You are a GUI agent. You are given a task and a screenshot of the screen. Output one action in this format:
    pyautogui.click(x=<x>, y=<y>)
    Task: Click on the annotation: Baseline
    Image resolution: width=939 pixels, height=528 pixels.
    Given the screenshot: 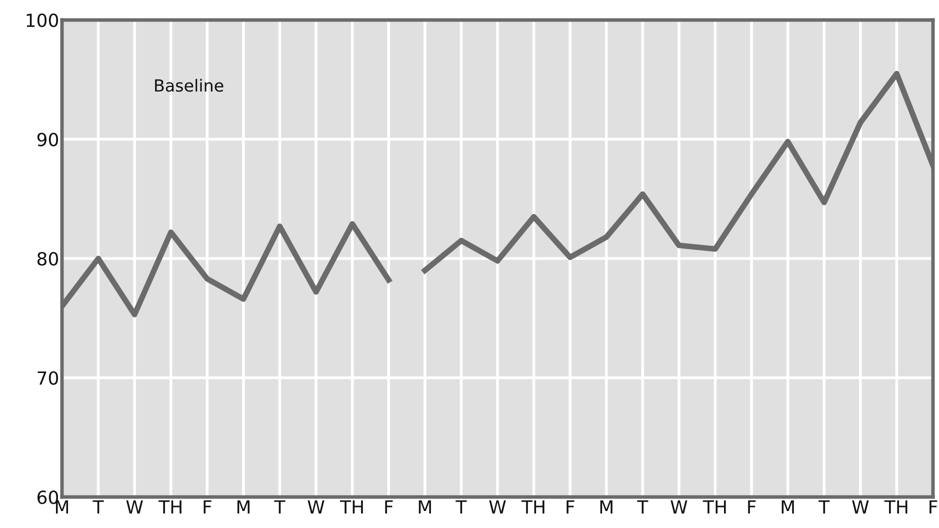 What is the action you would take?
    pyautogui.click(x=189, y=85)
    